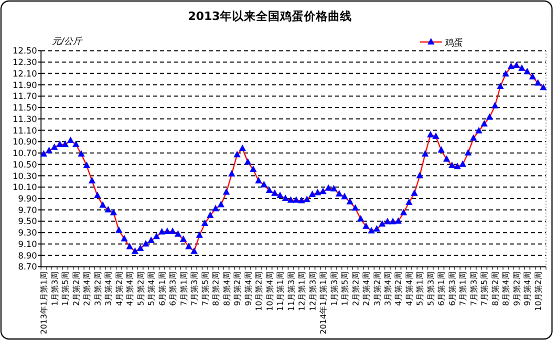  Describe the element at coordinates (27, 233) in the screenshot. I see `y-tick-label: 9.30` at that location.